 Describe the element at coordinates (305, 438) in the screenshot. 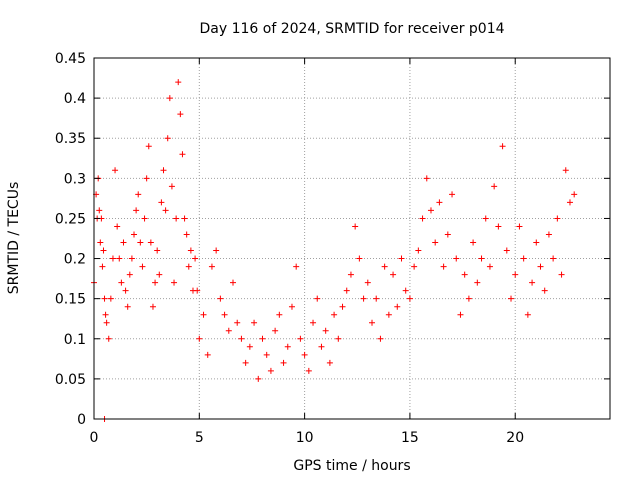

I see `x-tick-label: 10` at that location.